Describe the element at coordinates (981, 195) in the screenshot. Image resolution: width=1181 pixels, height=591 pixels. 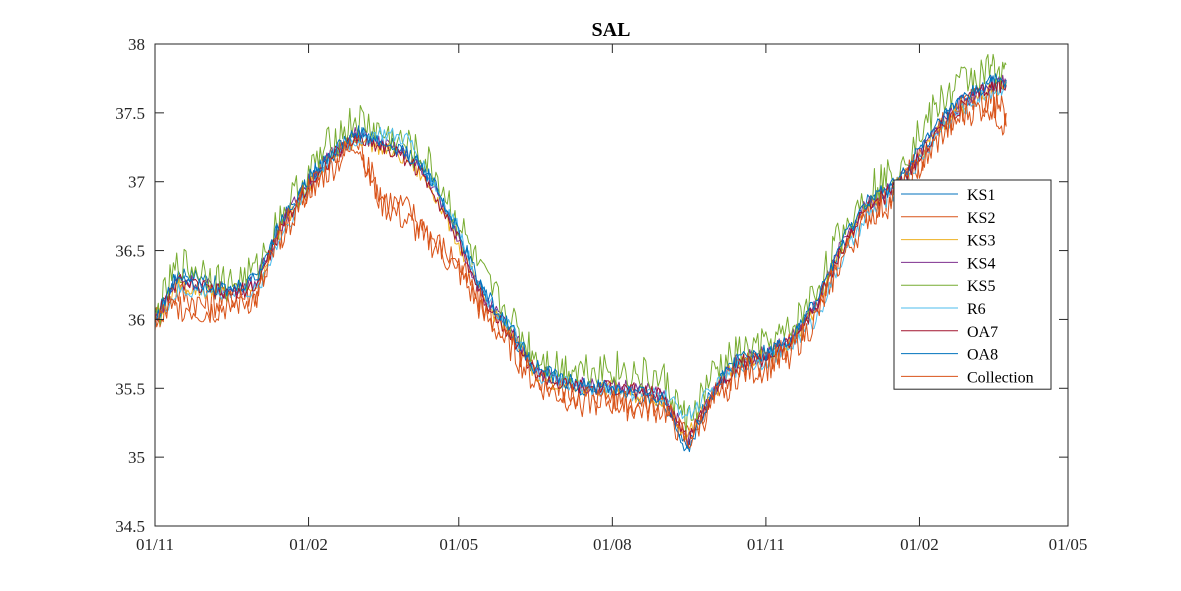
I see `legend-label: KS1` at that location.